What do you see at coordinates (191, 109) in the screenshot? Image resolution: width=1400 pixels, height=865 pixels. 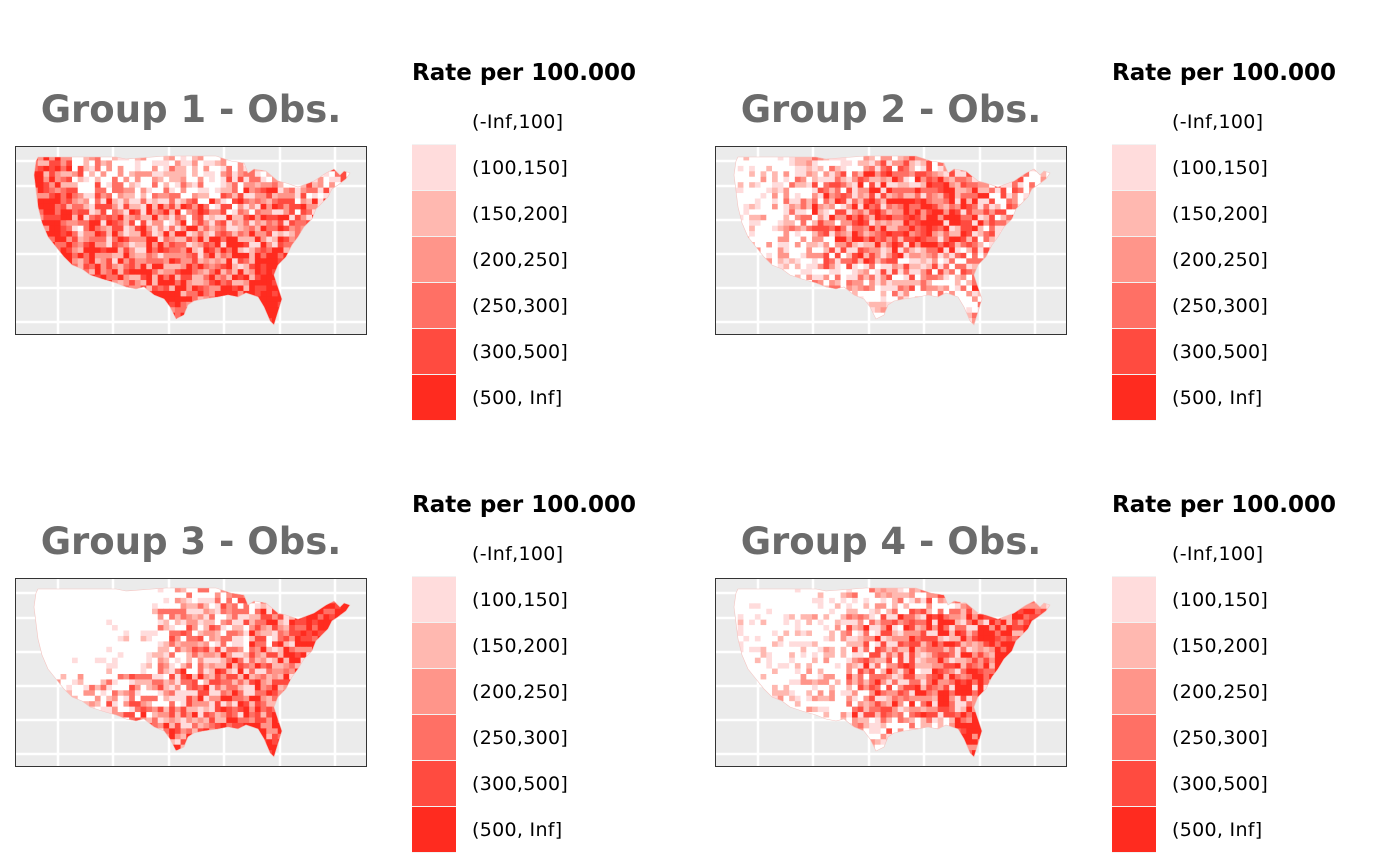 I see `panel-title: Group 1 - Obs.` at bounding box center [191, 109].